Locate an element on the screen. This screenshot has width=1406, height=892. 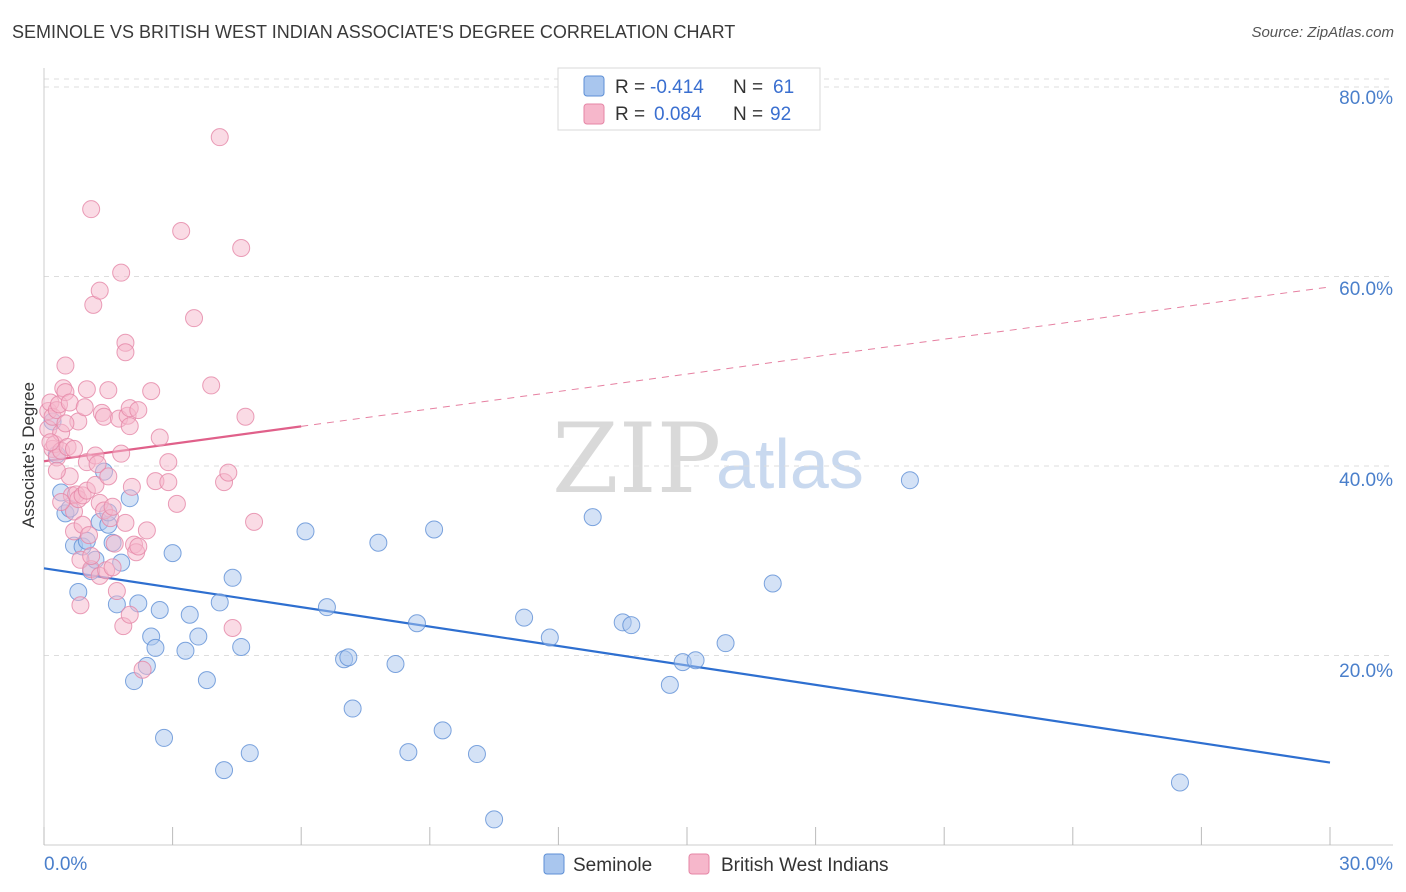
source-label: Source: ZipAtlas.com is located at coordinates (1322, 32).